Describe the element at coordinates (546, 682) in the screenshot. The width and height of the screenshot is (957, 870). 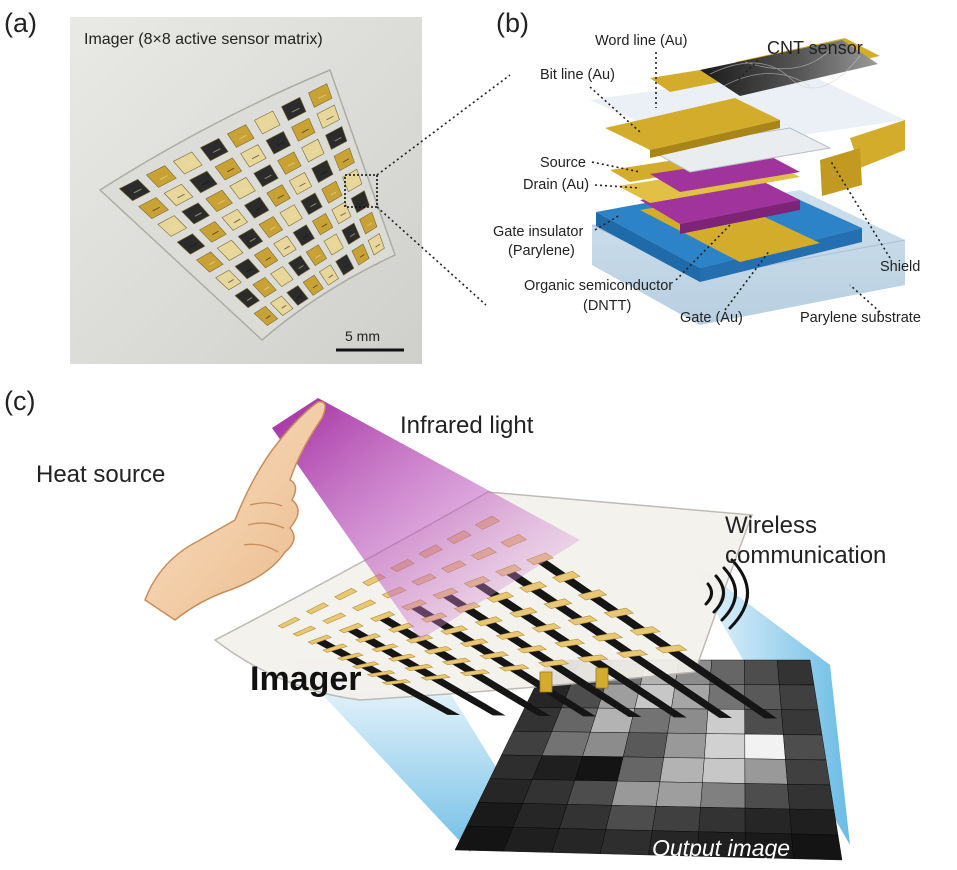
I see `contact-tab` at that location.